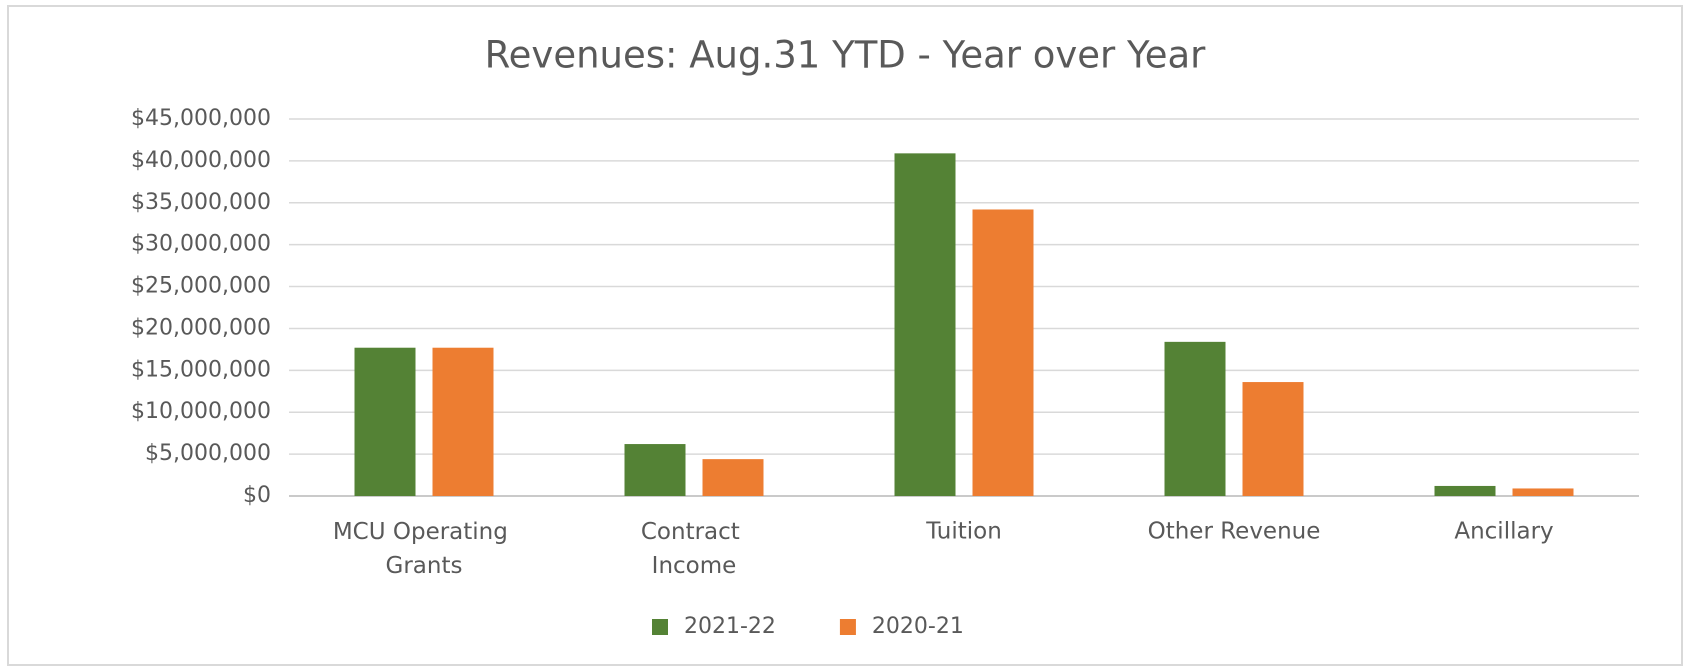 The image size is (1690, 671). What do you see at coordinates (1234, 532) in the screenshot?
I see `x-tick-label: Other Revenue` at bounding box center [1234, 532].